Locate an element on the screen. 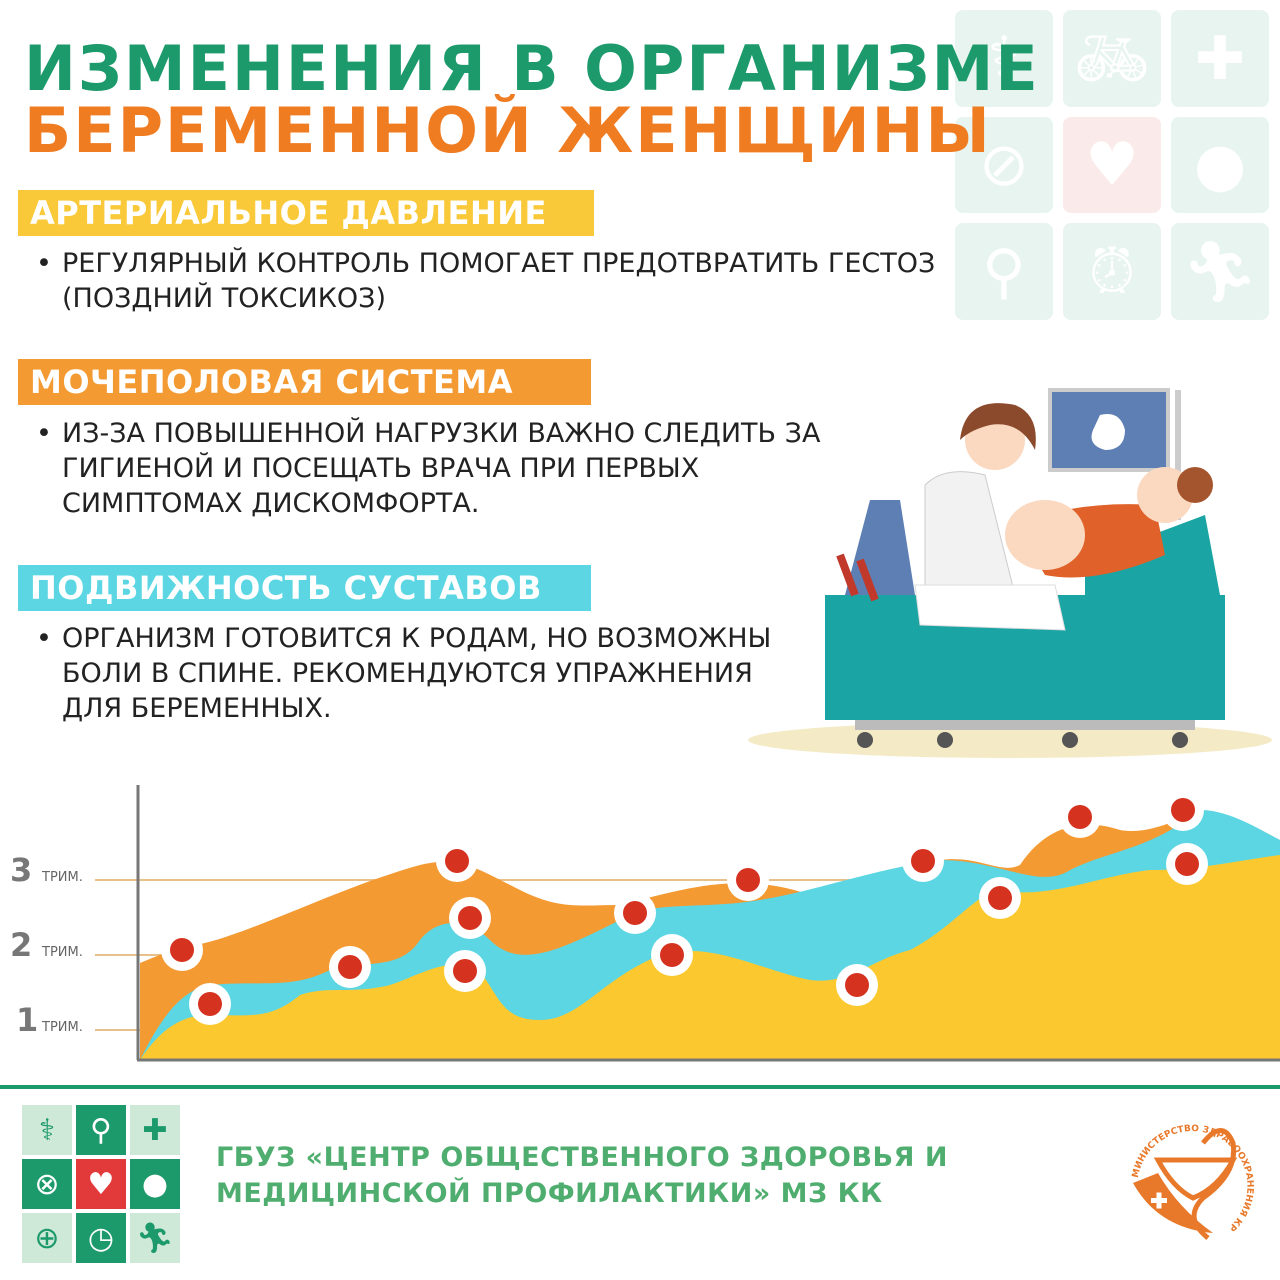 The image size is (1280, 1280). bicycle-icon: ⚲ is located at coordinates (101, 1130).